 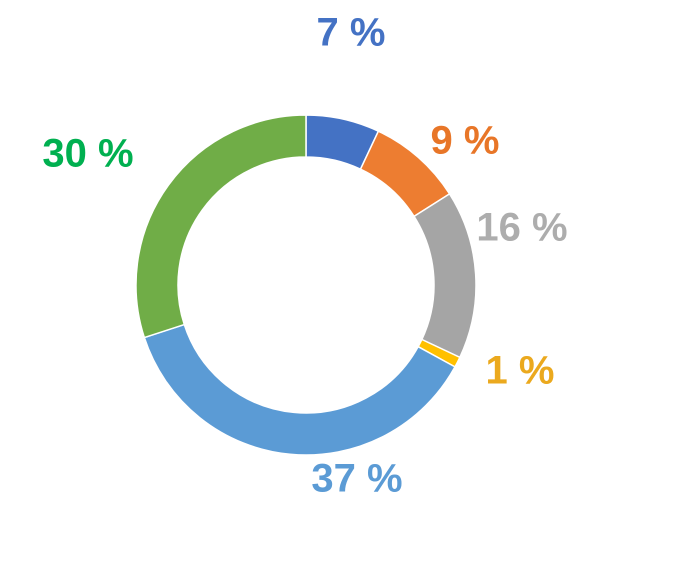 What do you see at coordinates (356, 479) in the screenshot?
I see `slice-data-label: 37 %` at bounding box center [356, 479].